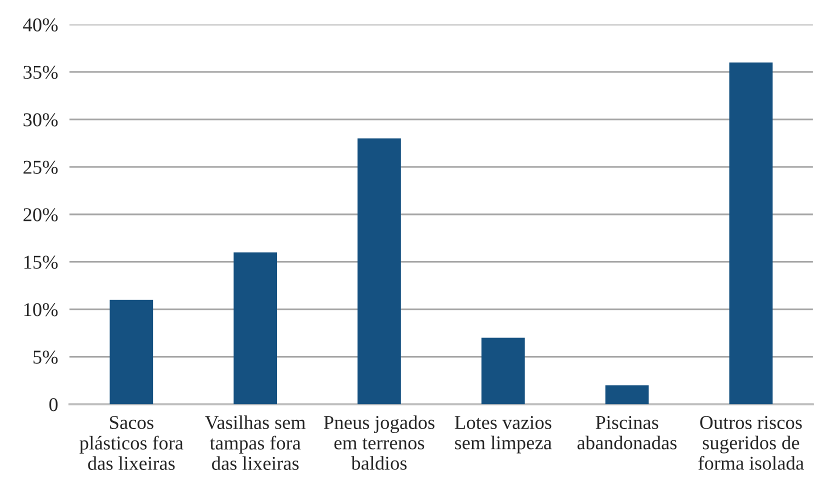 Image resolution: width=817 pixels, height=490 pixels. I want to click on x-tick-label: Vasilhas sem tampas fora das lixeiras, so click(255, 442).